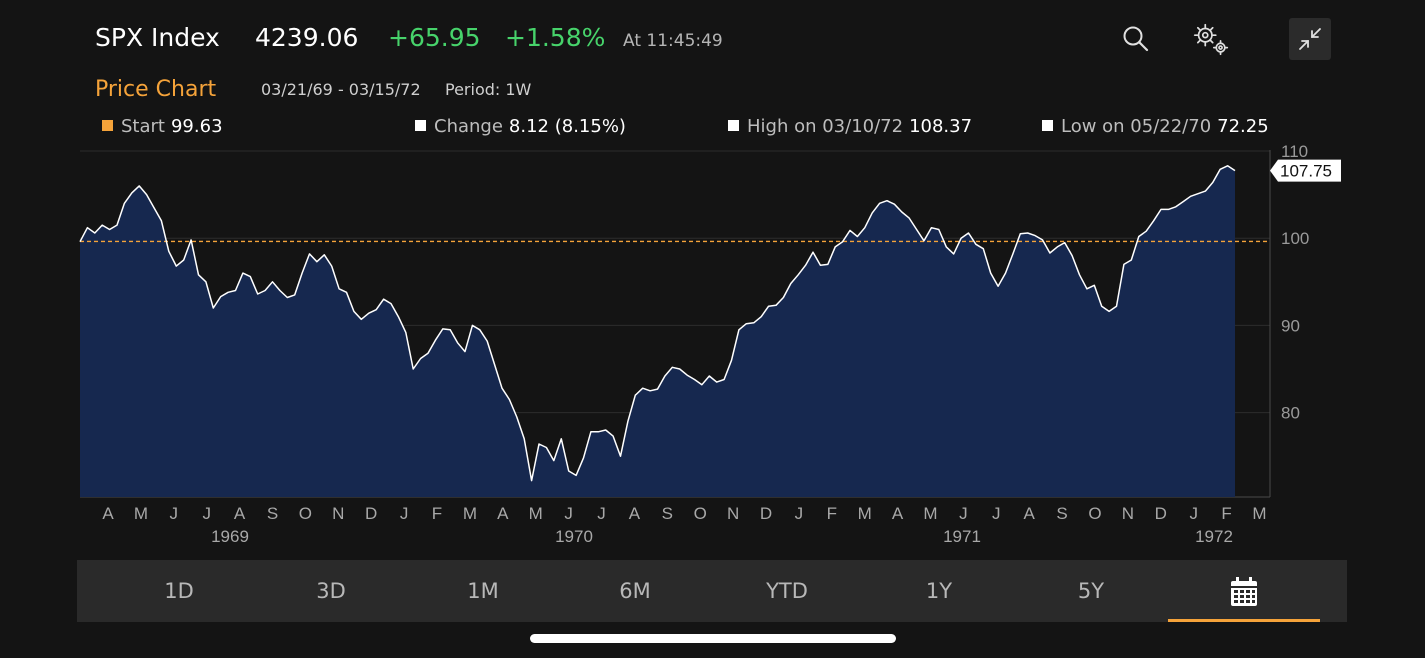 This screenshot has width=1425, height=658. I want to click on legend-high: High on 03/10/72 108.37, so click(850, 127).